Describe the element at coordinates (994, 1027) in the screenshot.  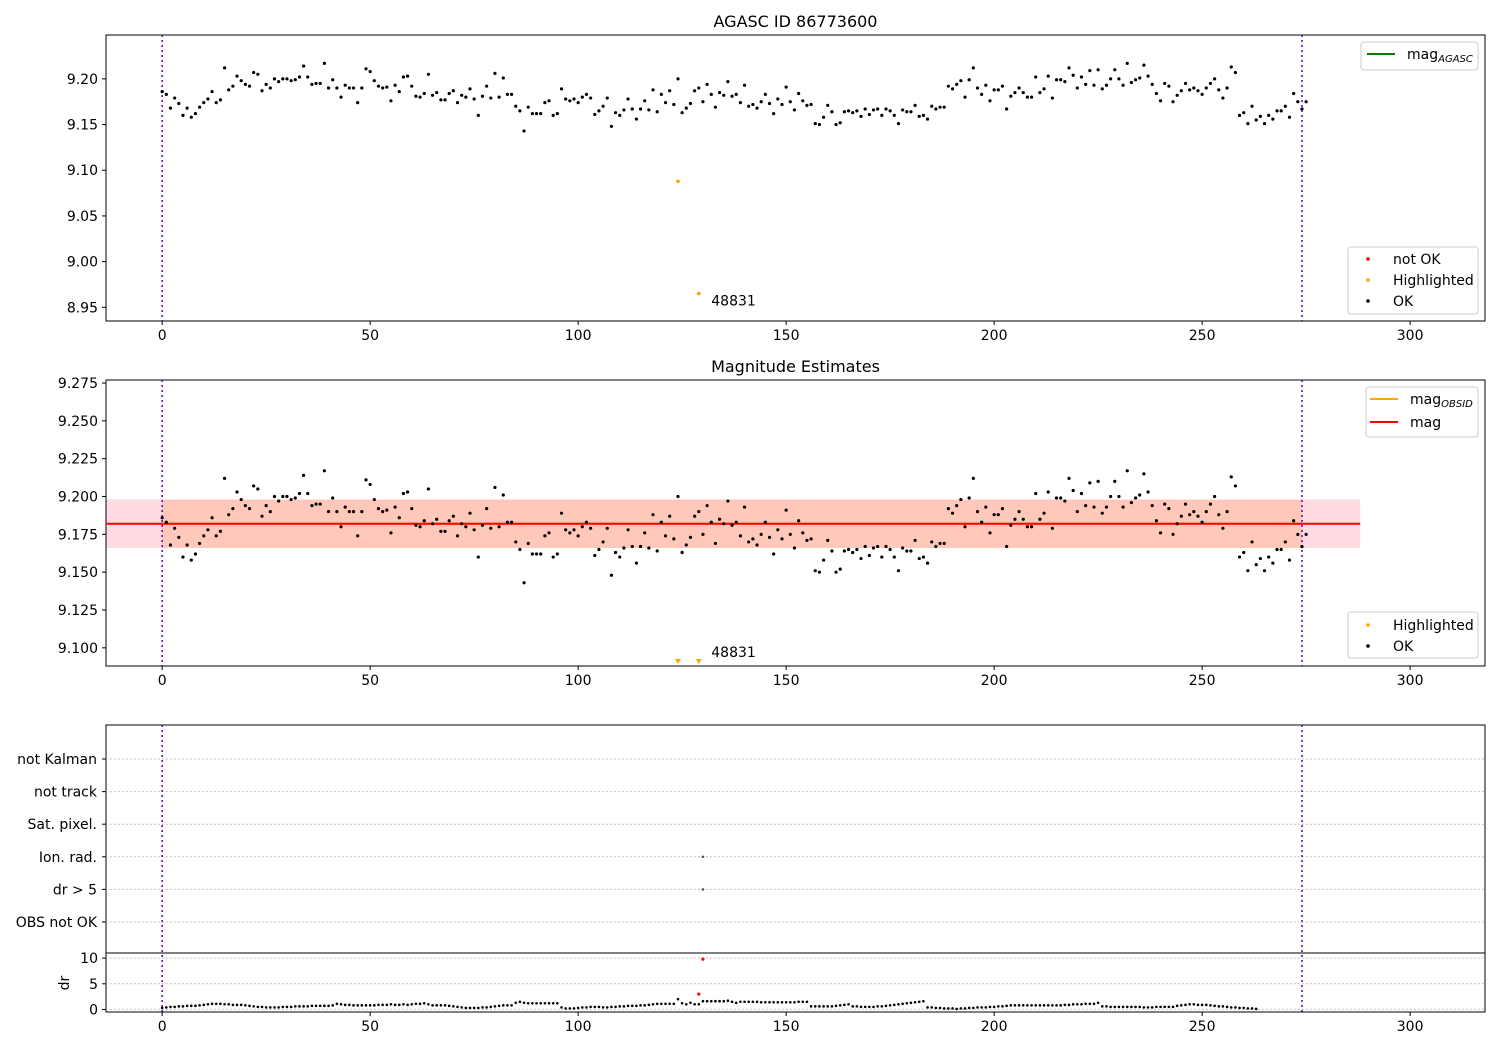
I see `x-tick-label: 200` at that location.